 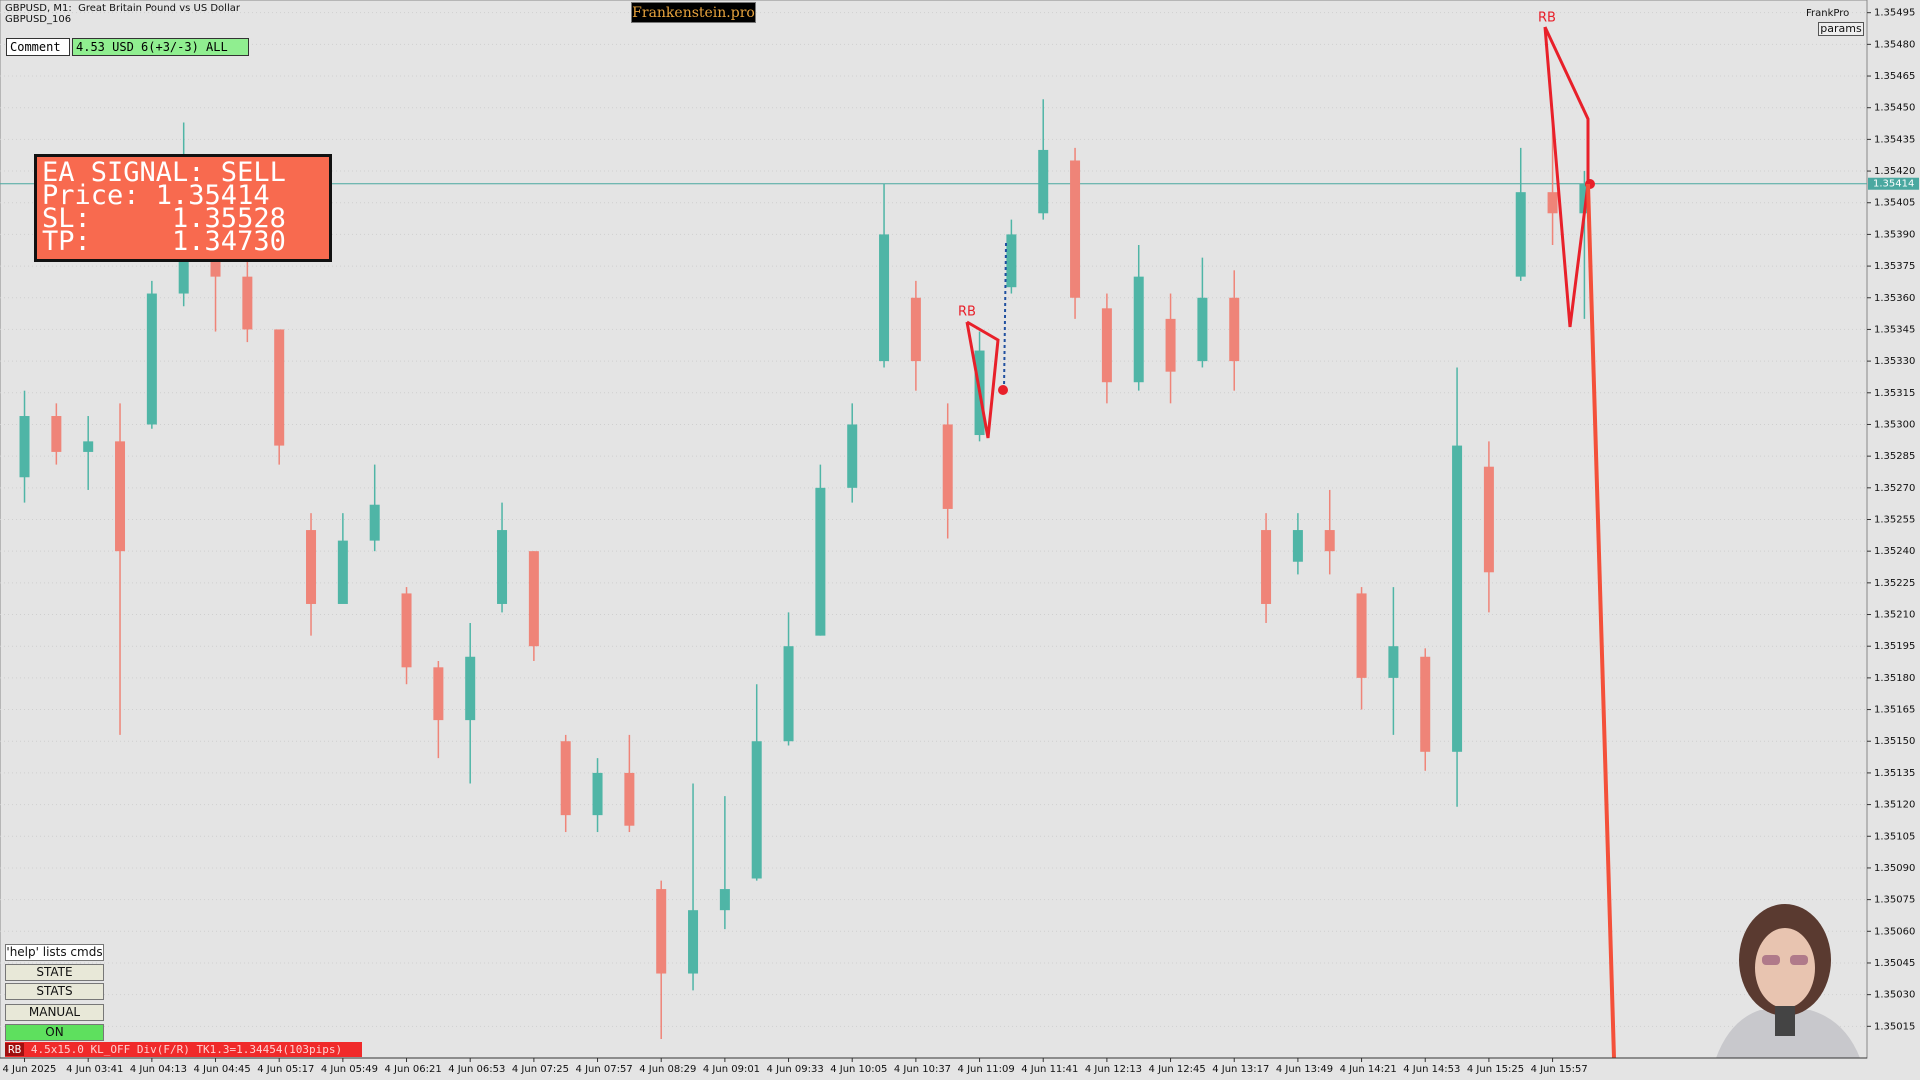 What do you see at coordinates (164, 241) in the screenshot?
I see `signal-line: TP: 1.34730` at bounding box center [164, 241].